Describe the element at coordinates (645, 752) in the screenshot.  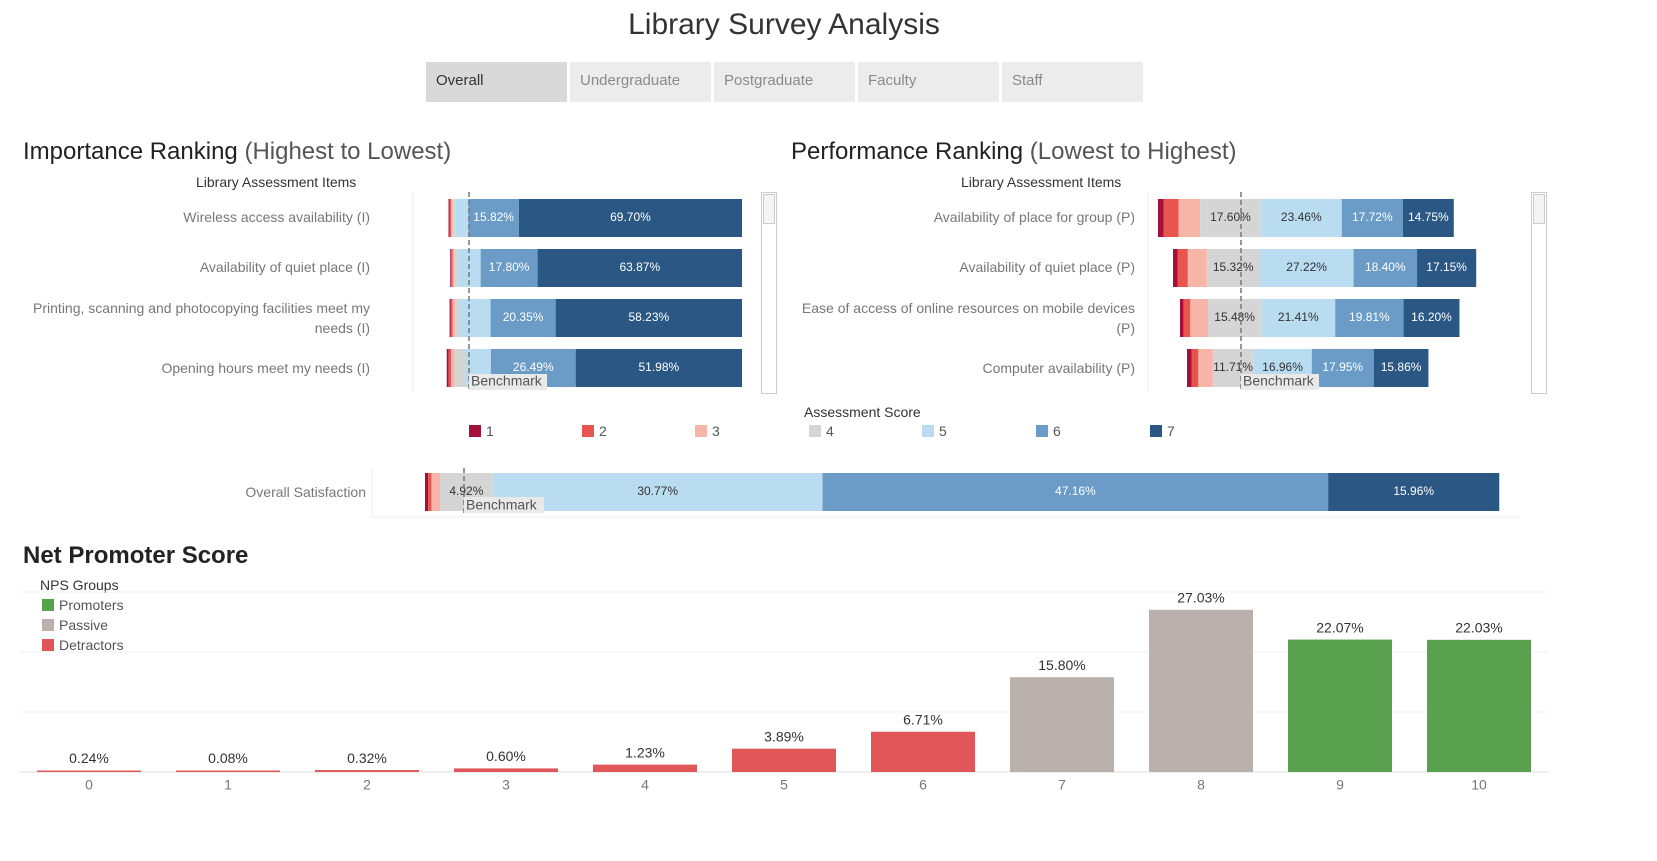
I see `nps-value-label: 1.23%` at that location.